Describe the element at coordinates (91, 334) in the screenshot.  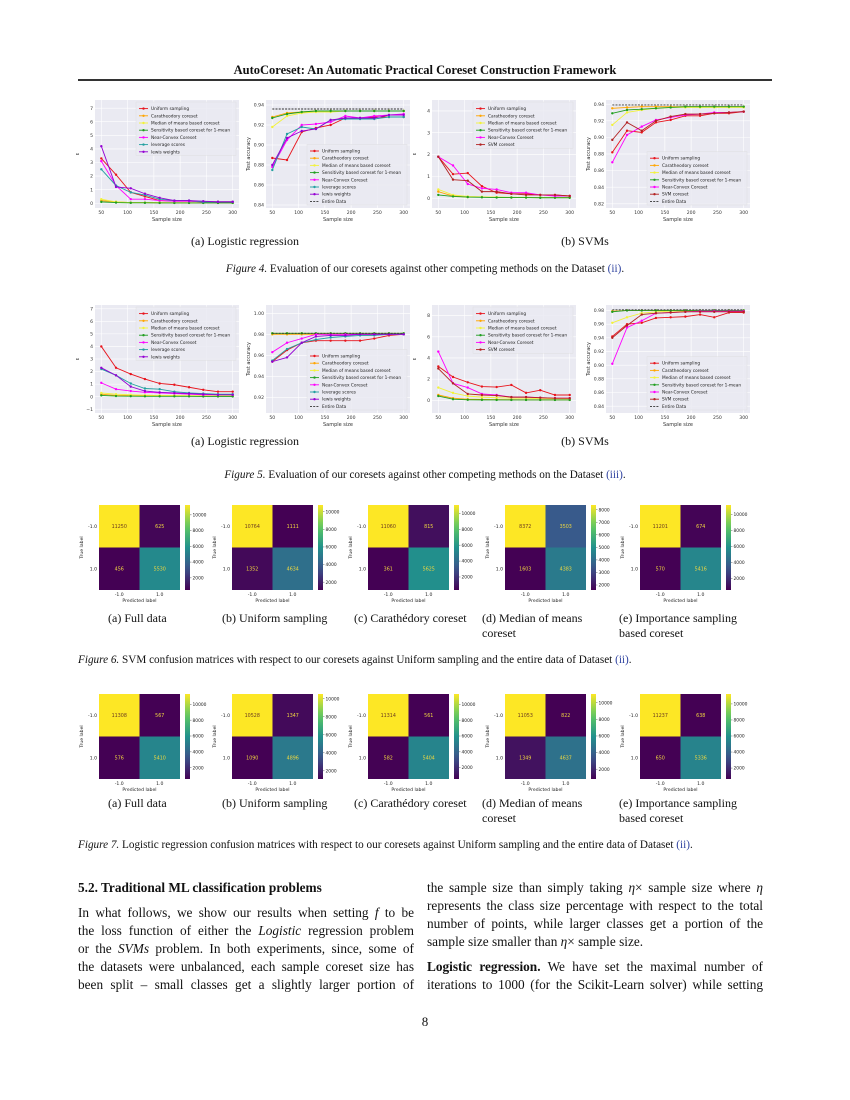
I see `y-tick-label: 5` at that location.